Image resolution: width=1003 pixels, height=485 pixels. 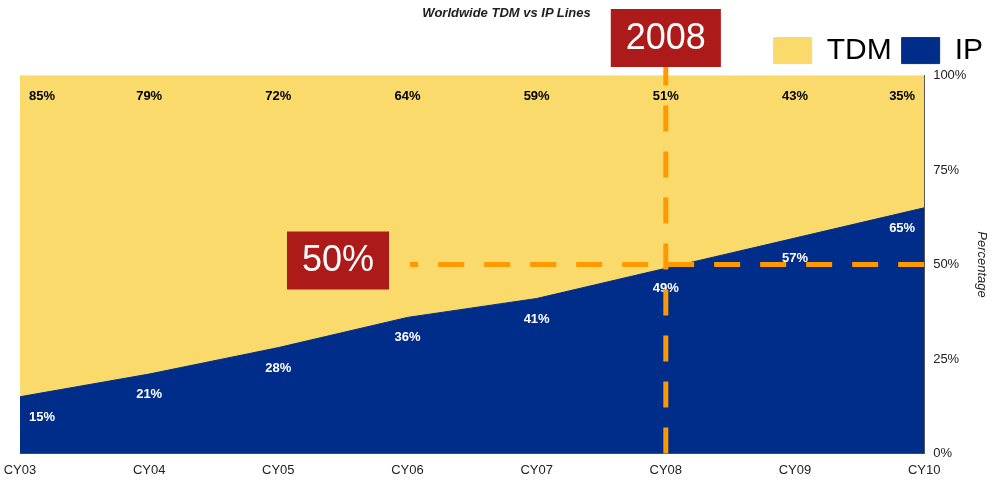 What do you see at coordinates (795, 469) in the screenshot?
I see `x-tick-label: CY09` at bounding box center [795, 469].